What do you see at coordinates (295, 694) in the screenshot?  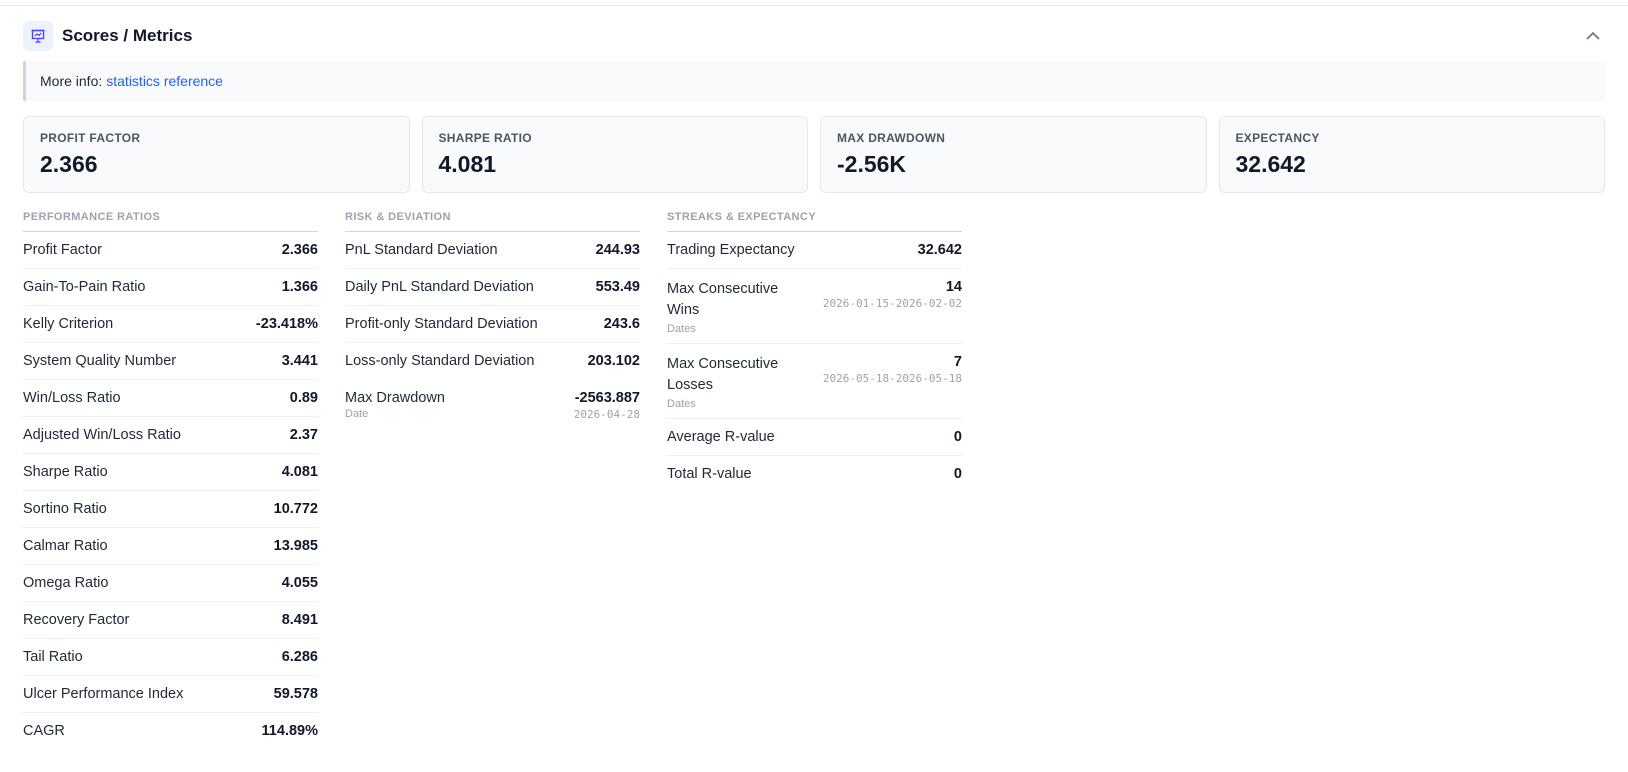 I see `metric-value: 59.578` at bounding box center [295, 694].